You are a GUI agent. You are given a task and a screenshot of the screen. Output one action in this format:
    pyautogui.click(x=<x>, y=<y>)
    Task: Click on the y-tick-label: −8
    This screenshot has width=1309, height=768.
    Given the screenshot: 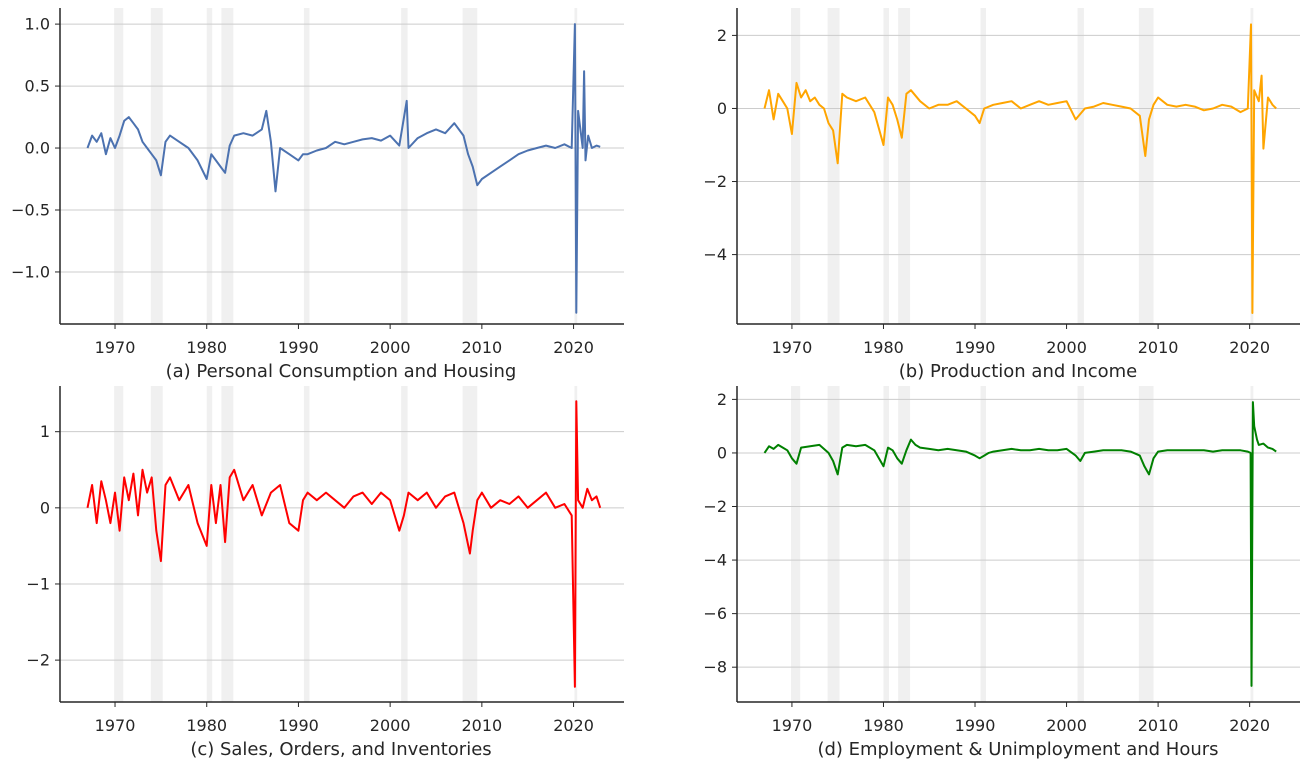 What is the action you would take?
    pyautogui.click(x=715, y=667)
    